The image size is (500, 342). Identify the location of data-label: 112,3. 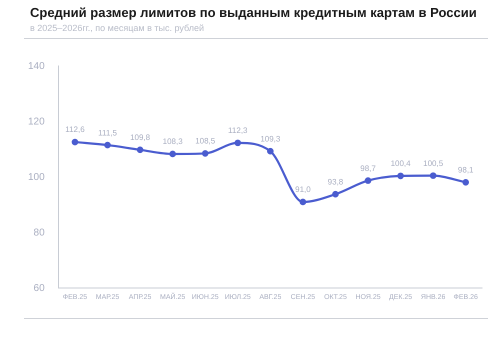
(238, 131).